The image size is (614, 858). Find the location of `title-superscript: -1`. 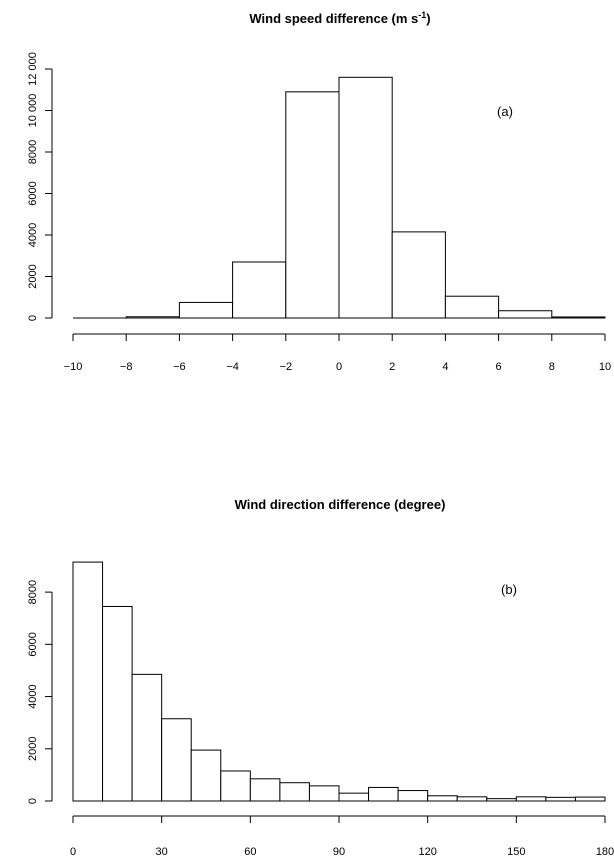

title-superscript: -1 is located at coordinates (422, 15).